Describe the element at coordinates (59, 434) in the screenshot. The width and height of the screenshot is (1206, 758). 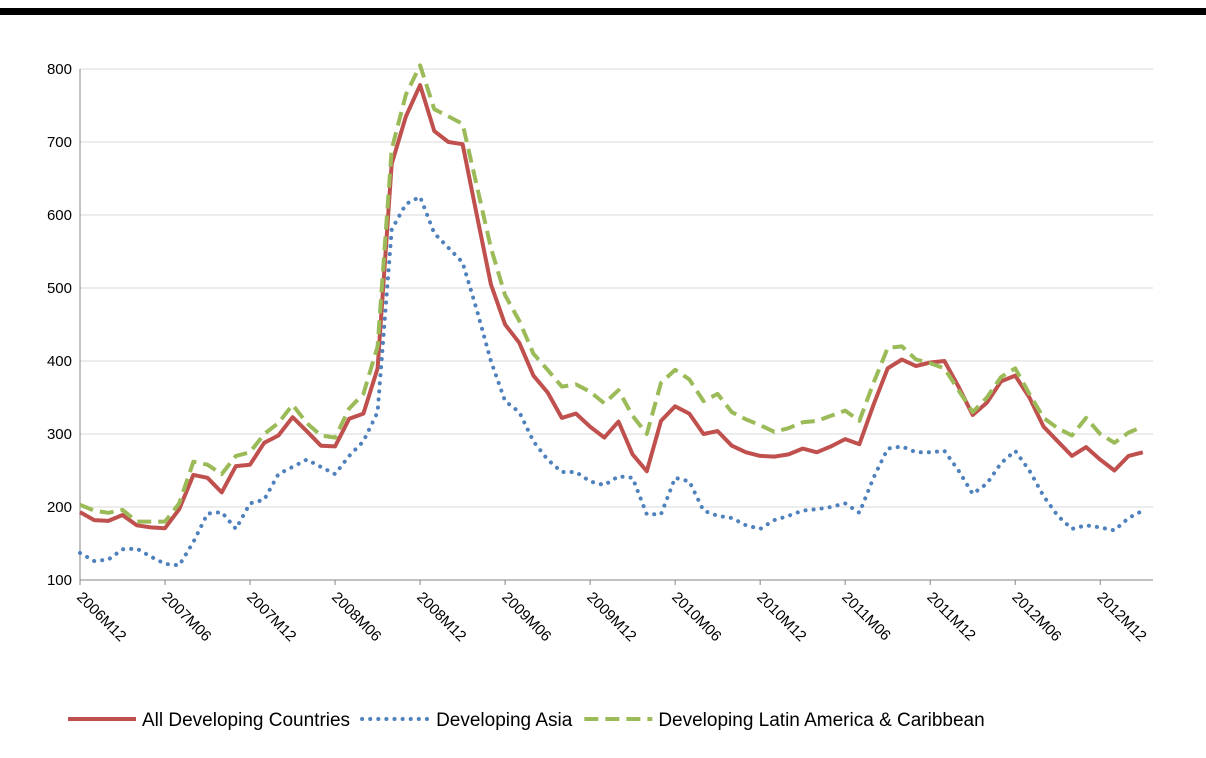
I see `y-tick-label: 300` at that location.